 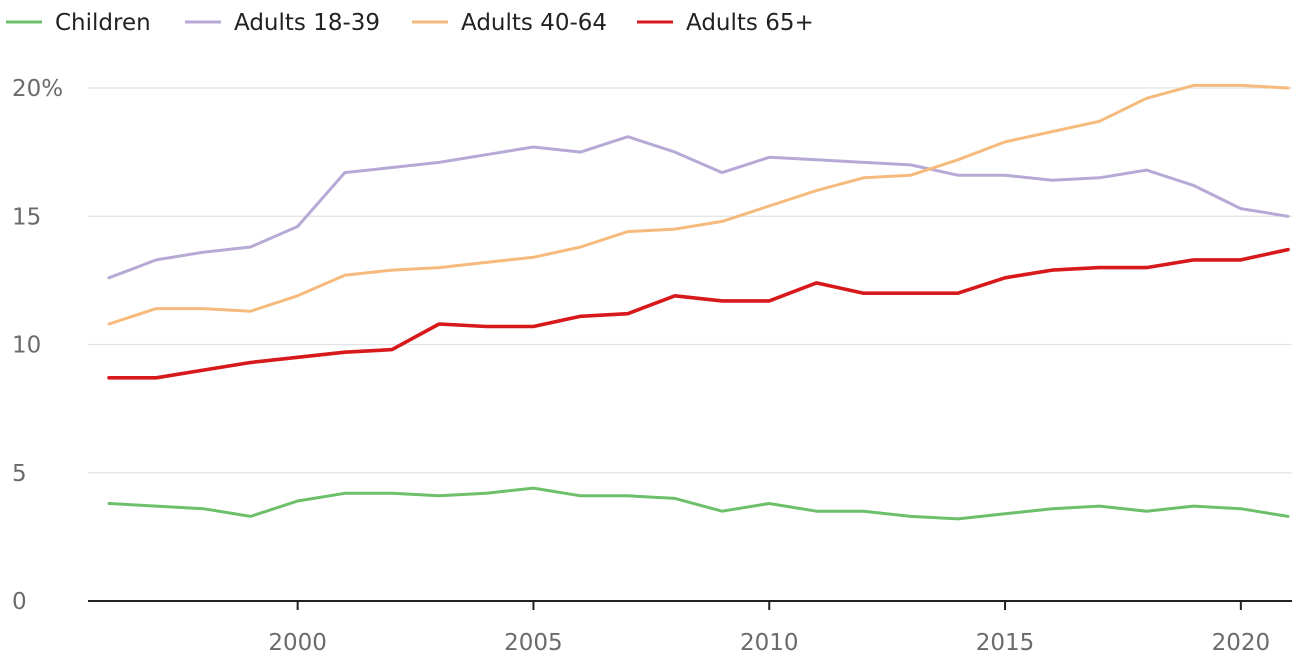 I want to click on y-tick-label: 5, so click(x=19, y=474).